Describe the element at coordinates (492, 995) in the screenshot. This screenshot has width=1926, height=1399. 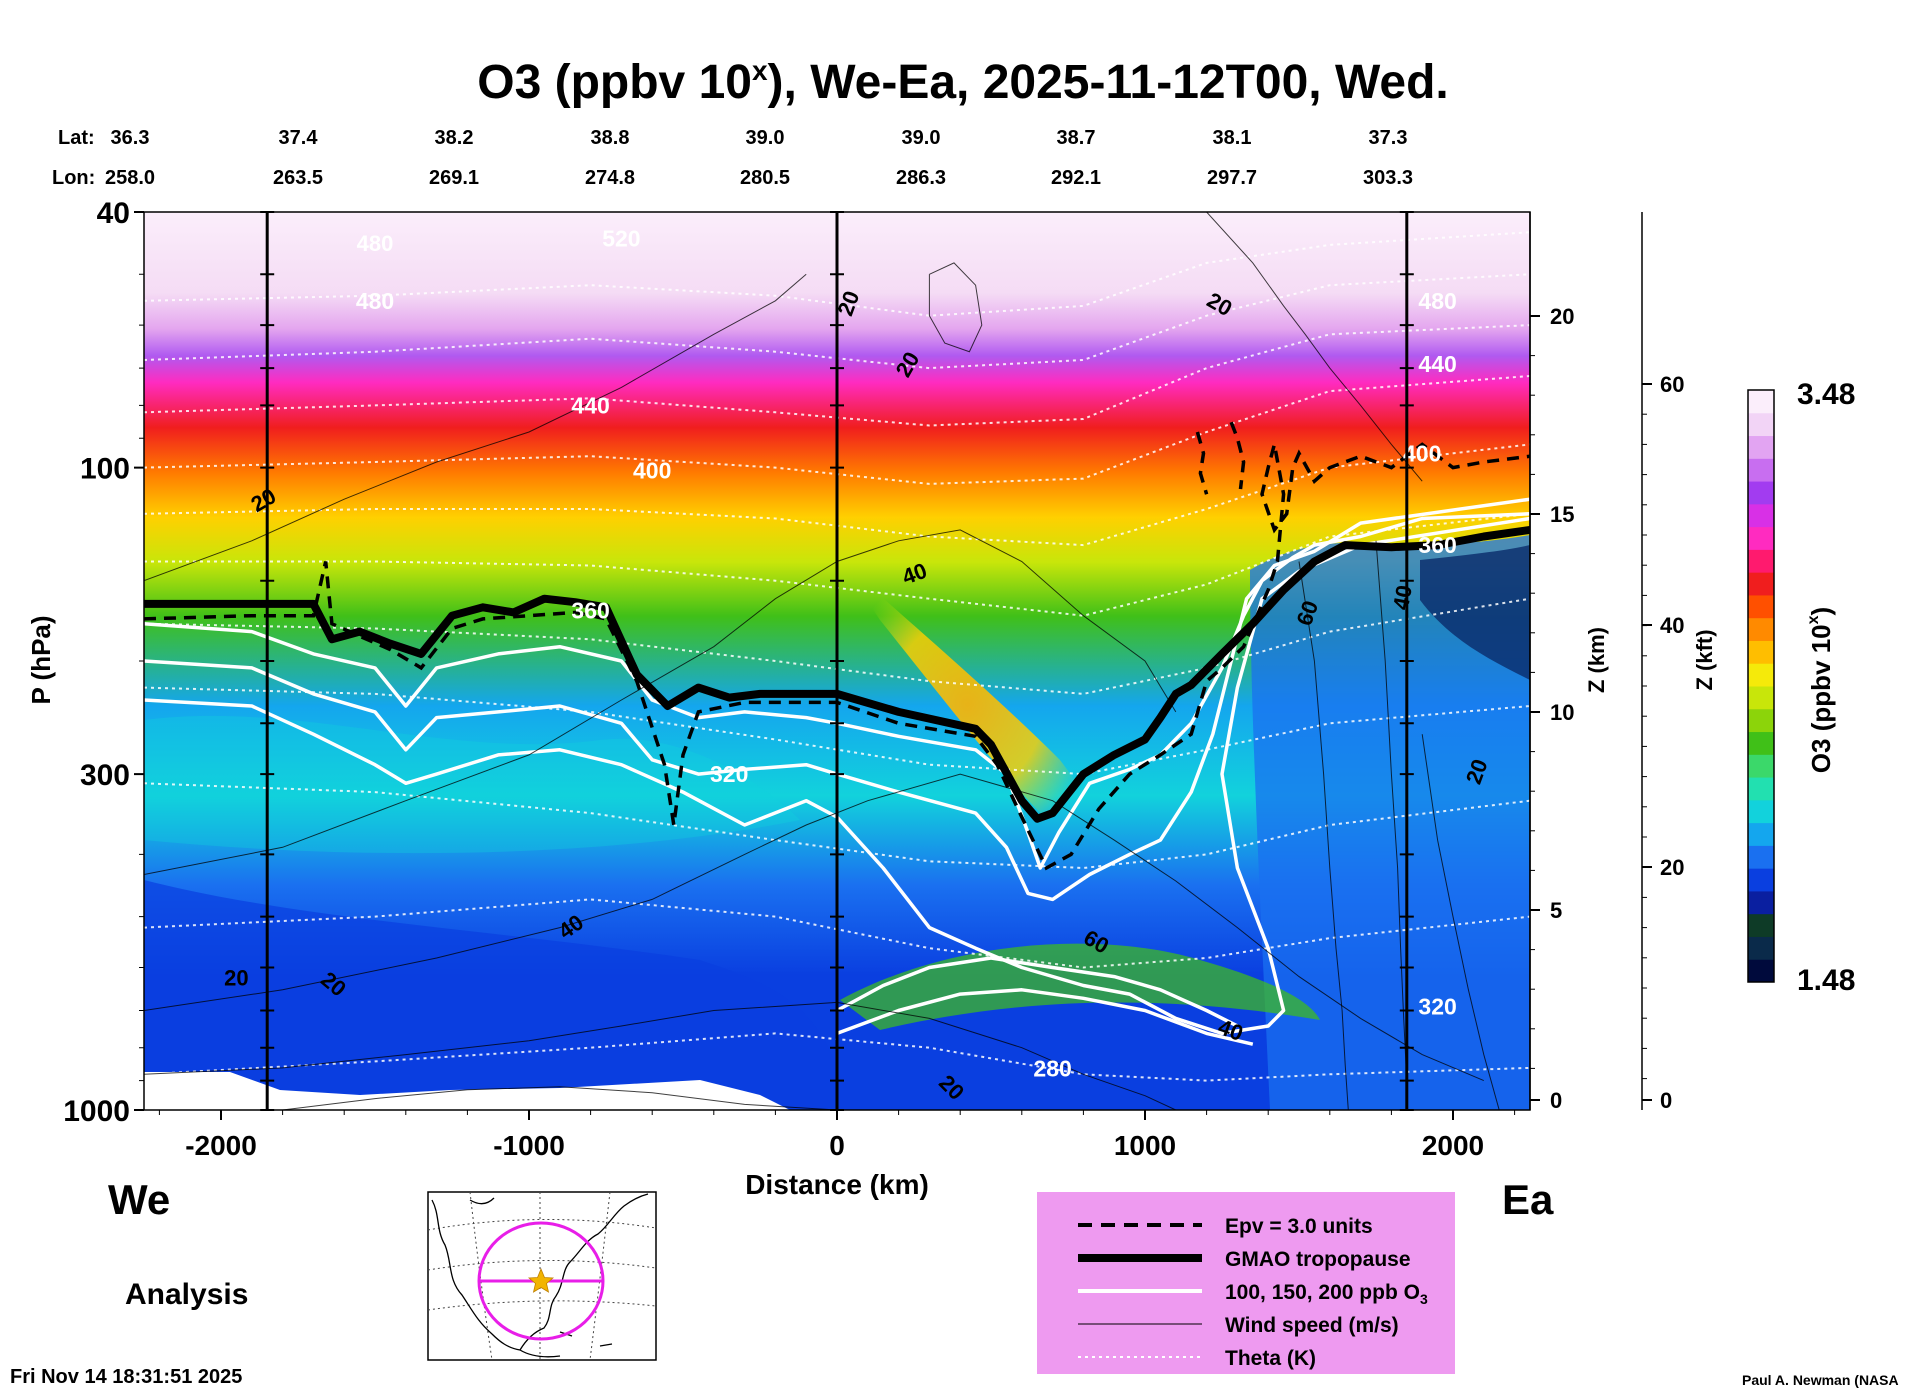
I see `west-lower-blue` at that location.